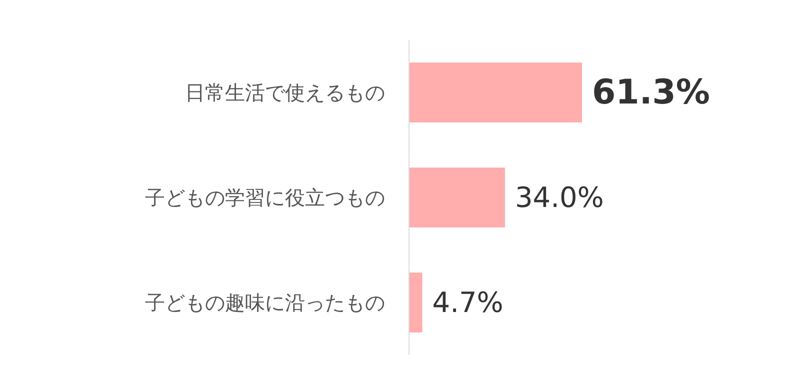 This screenshot has height=389, width=800. I want to click on data-label: 61.3%, so click(651, 92).